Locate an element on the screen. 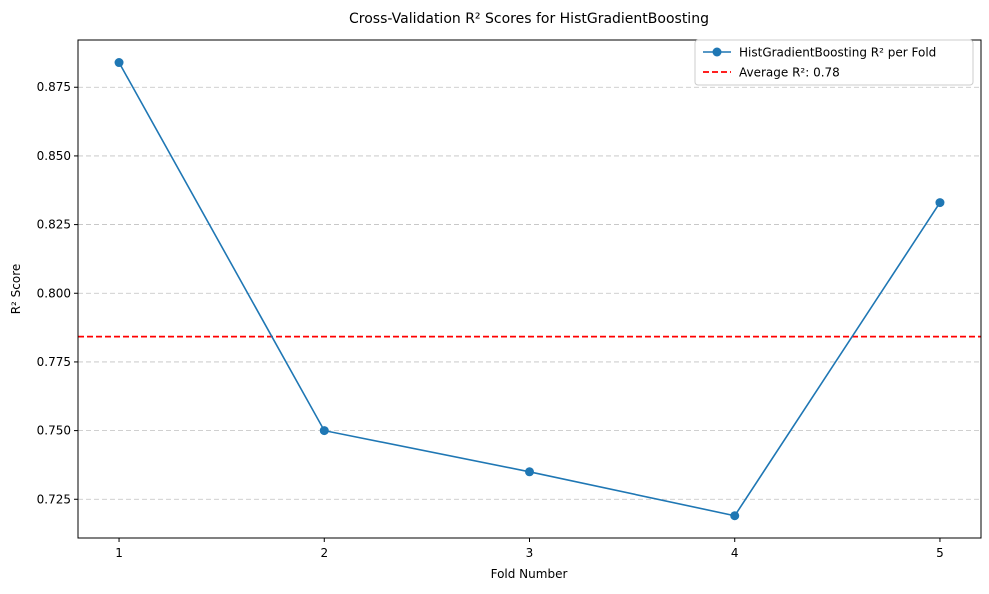  y-tick-label: 0.775 is located at coordinates (54, 362).